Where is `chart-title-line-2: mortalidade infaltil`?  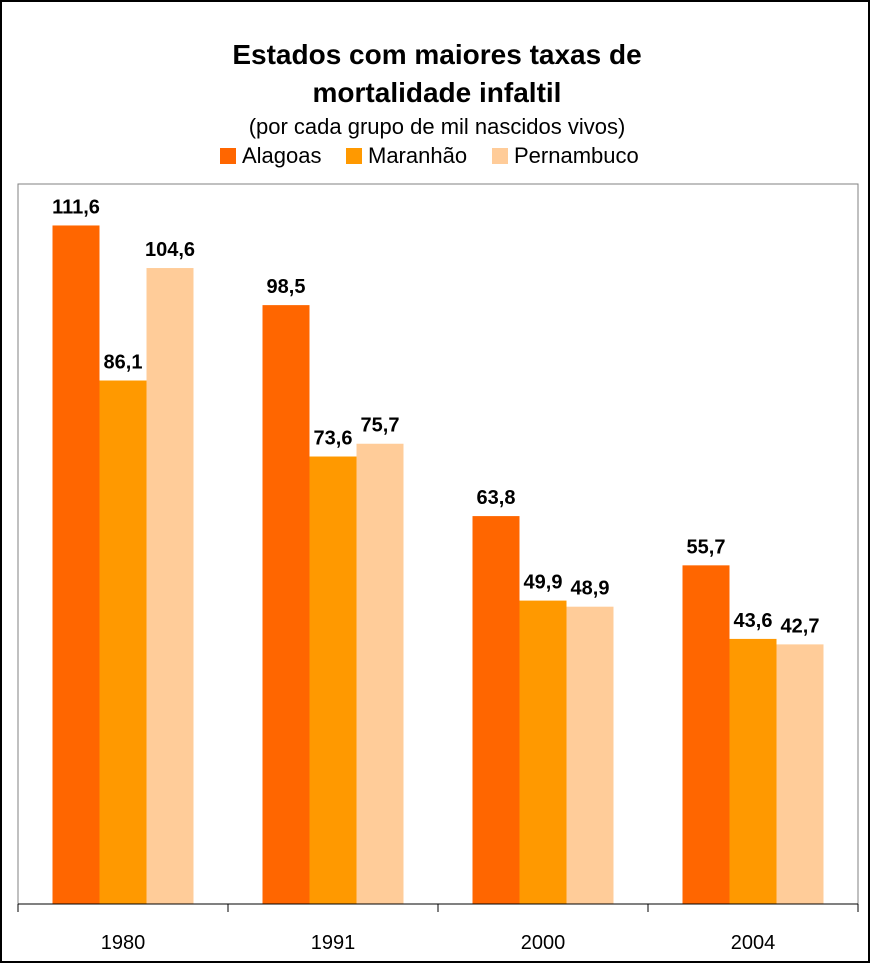
chart-title-line-2: mortalidade infaltil is located at coordinates (437, 92).